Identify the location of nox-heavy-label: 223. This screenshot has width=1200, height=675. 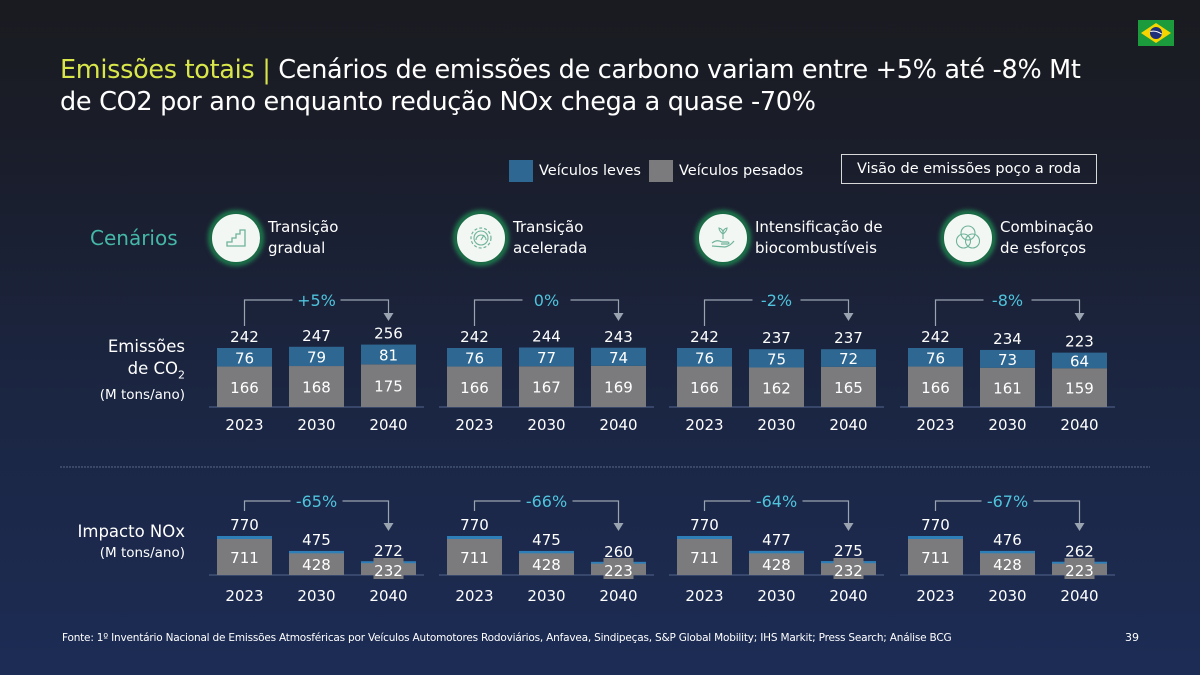
(618, 571).